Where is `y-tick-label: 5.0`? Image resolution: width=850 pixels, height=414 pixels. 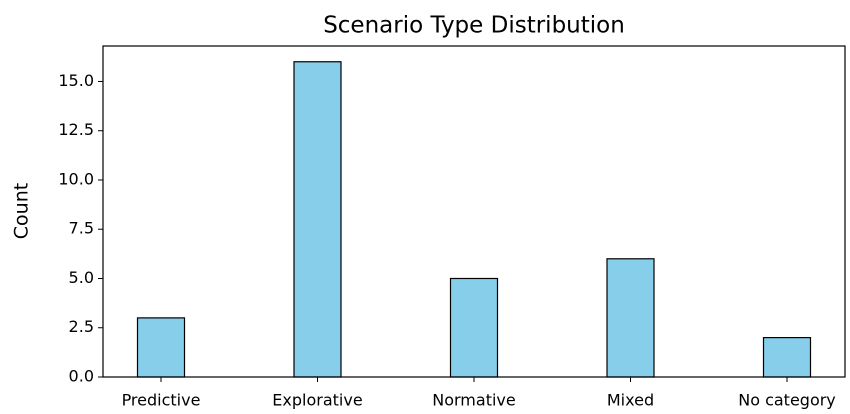
y-tick-label: 5.0 is located at coordinates (81, 277).